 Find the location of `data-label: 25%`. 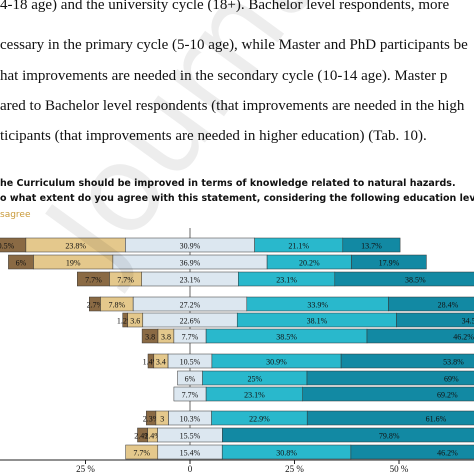

data-label: 25% is located at coordinates (254, 379).